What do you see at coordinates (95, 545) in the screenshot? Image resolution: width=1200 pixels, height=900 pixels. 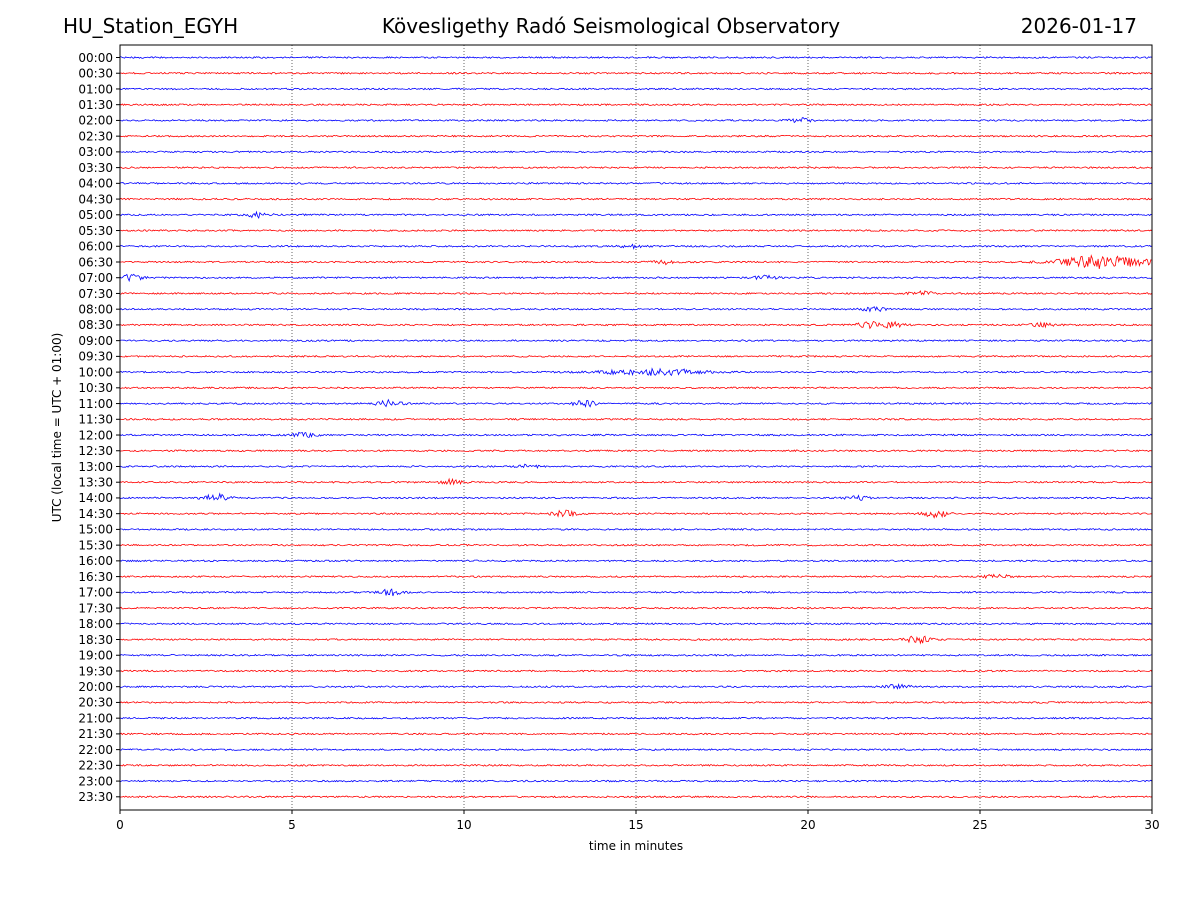 I see `y-tick-label: 15:30` at bounding box center [95, 545].